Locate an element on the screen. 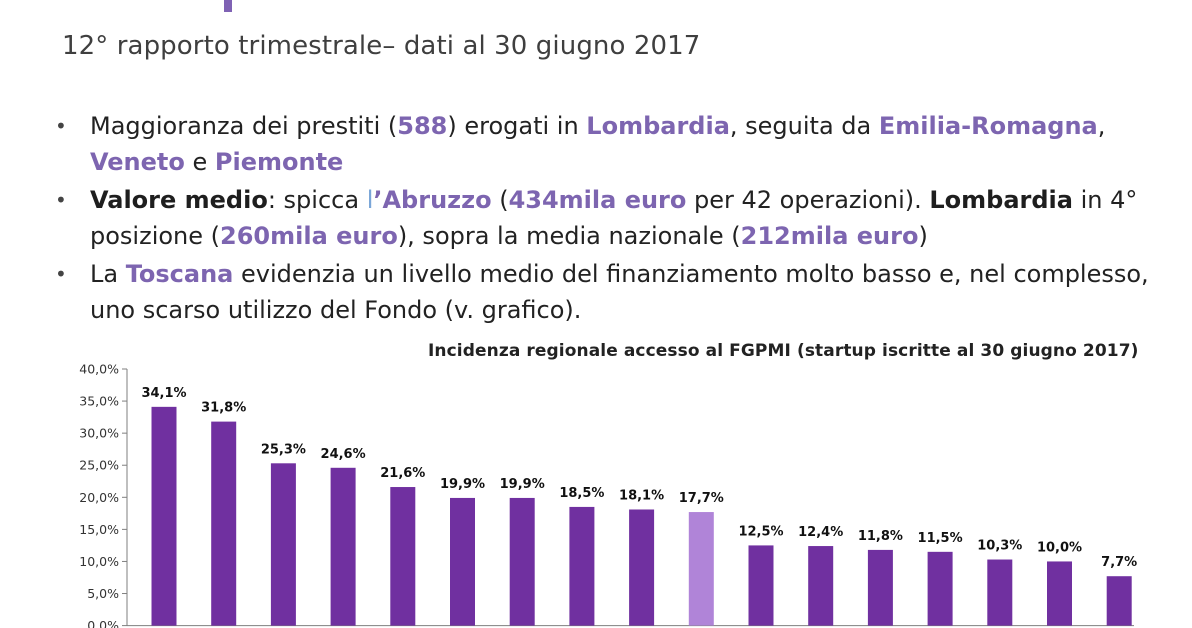 This screenshot has height=628, width=1192. bar-data-label: 7,7% is located at coordinates (1119, 562).